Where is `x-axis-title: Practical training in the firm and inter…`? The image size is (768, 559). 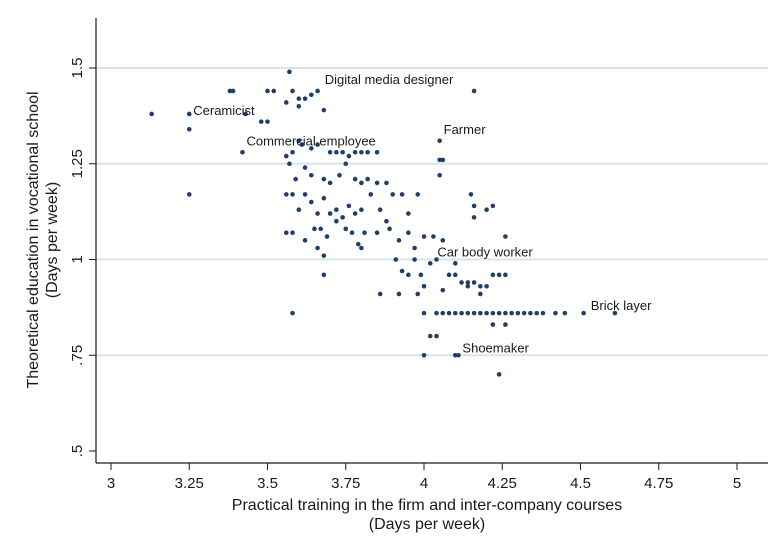 x-axis-title: Practical training in the firm and inter… is located at coordinates (427, 505).